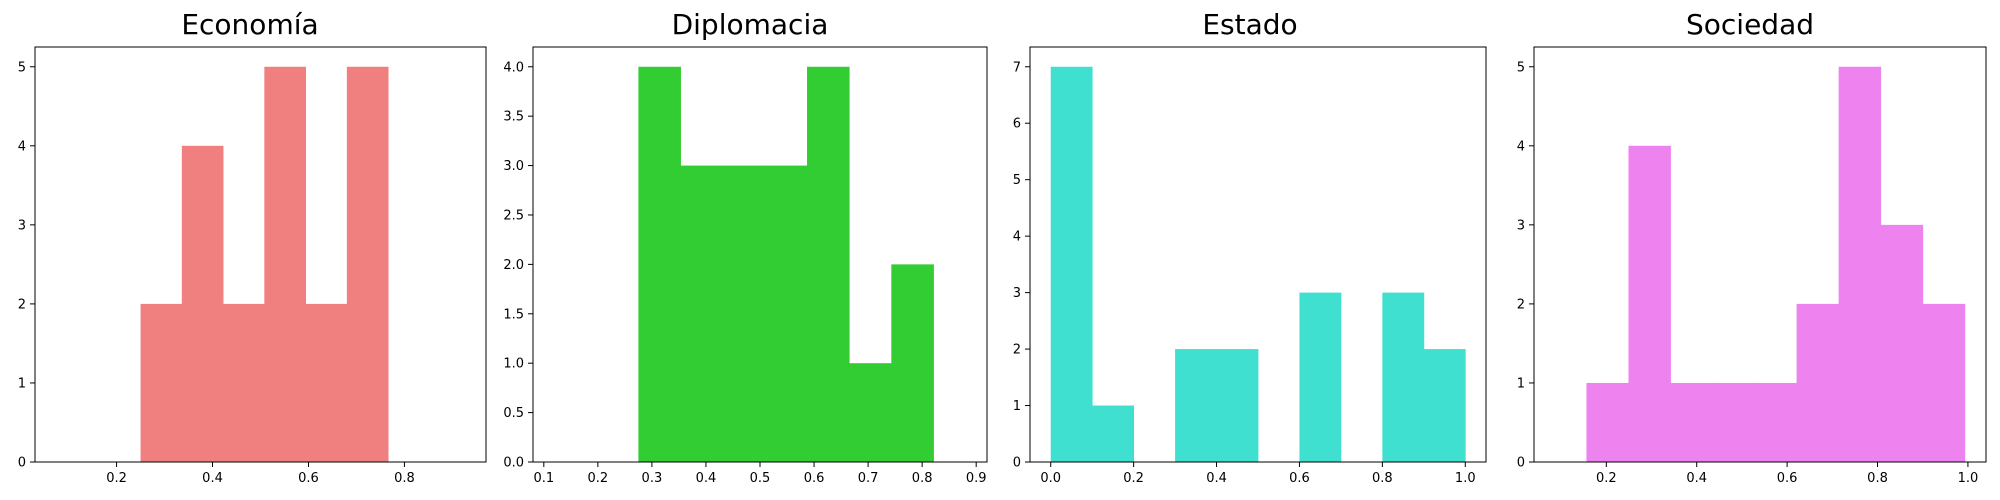 Image resolution: width=2000 pixels, height=500 pixels. I want to click on chart-title: Estado, so click(1250, 24).